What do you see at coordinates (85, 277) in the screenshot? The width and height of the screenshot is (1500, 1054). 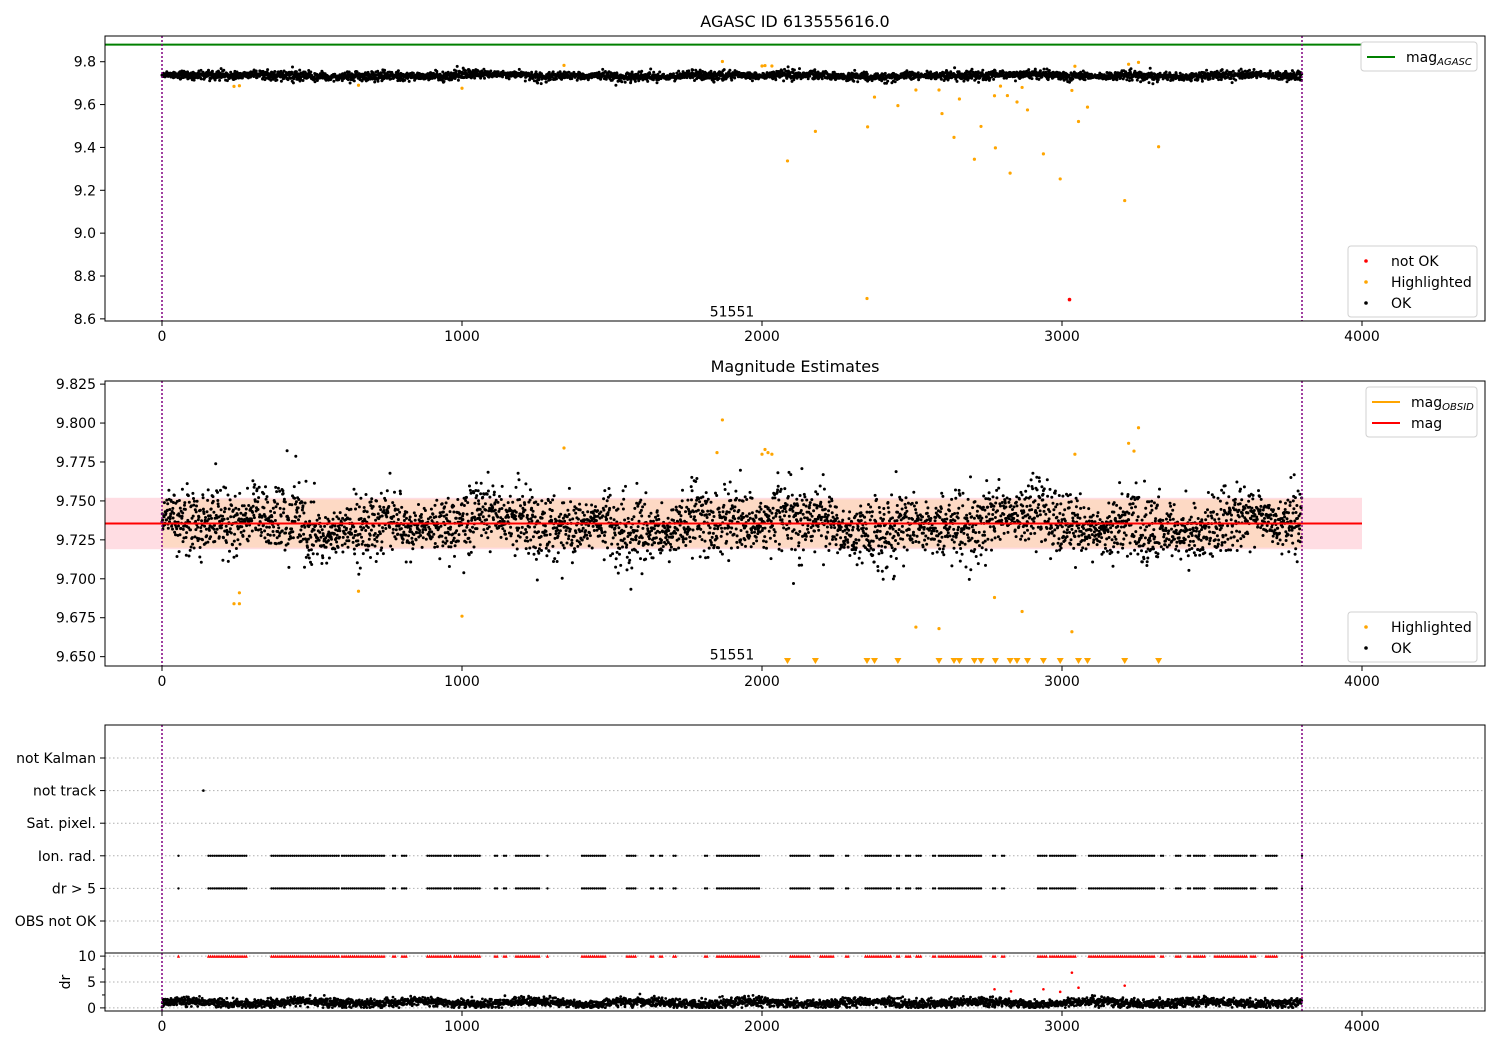 I see `y-tick-label: 8.8` at bounding box center [85, 277].